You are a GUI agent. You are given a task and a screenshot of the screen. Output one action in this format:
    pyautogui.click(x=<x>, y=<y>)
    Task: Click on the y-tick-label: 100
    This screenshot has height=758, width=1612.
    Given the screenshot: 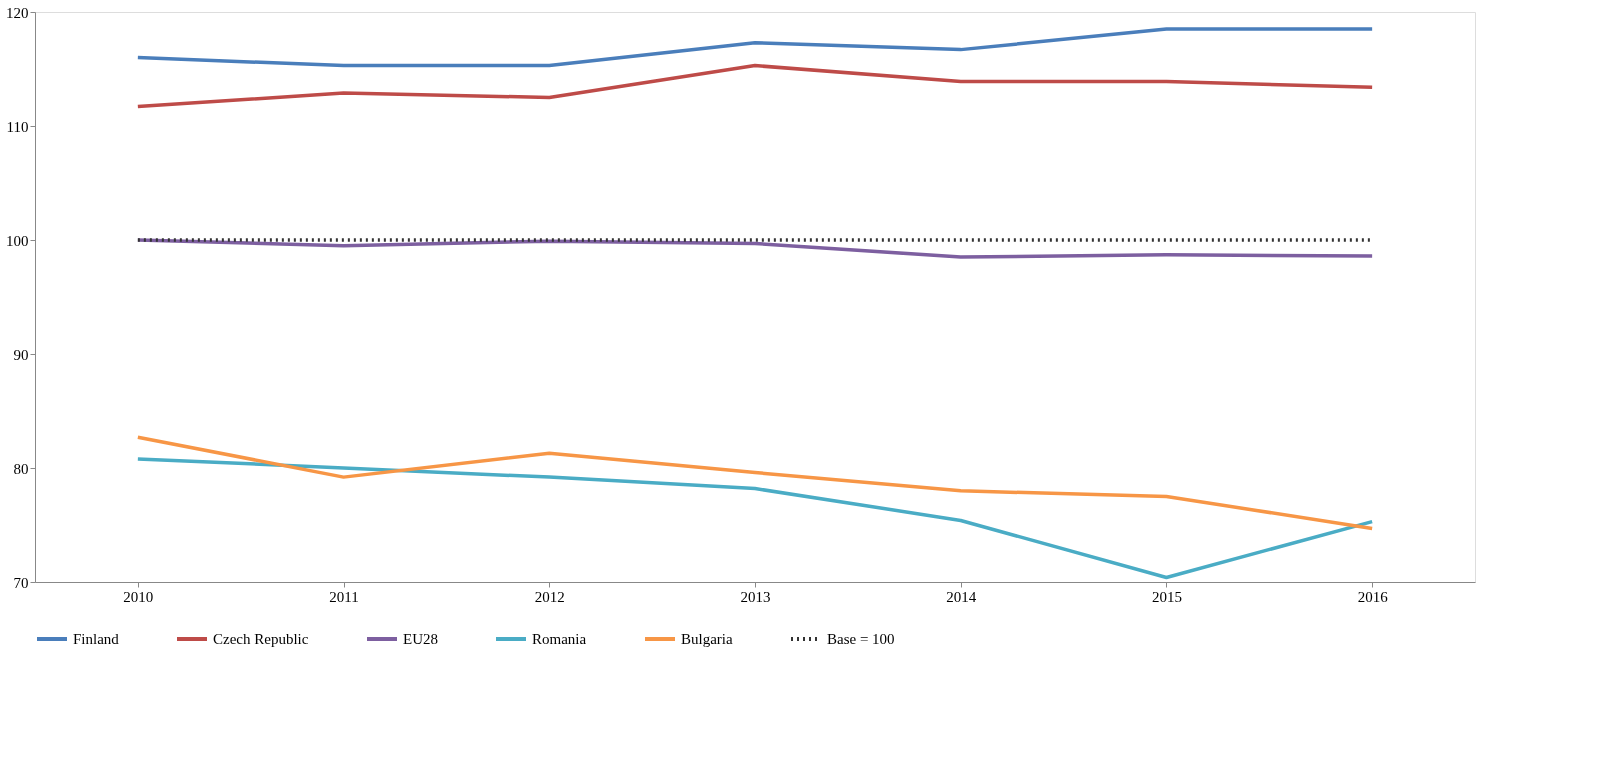 What is the action you would take?
    pyautogui.click(x=17, y=240)
    